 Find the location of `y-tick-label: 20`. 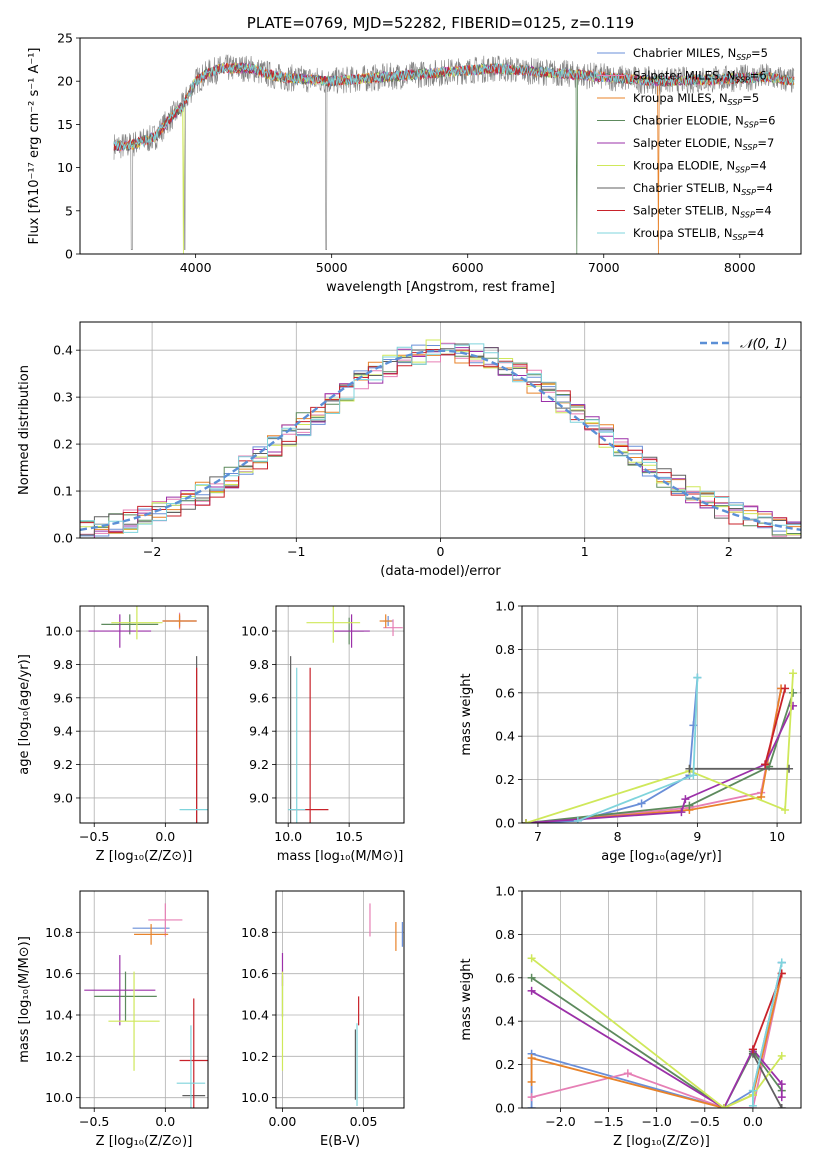

y-tick-label: 20 is located at coordinates (65, 81).